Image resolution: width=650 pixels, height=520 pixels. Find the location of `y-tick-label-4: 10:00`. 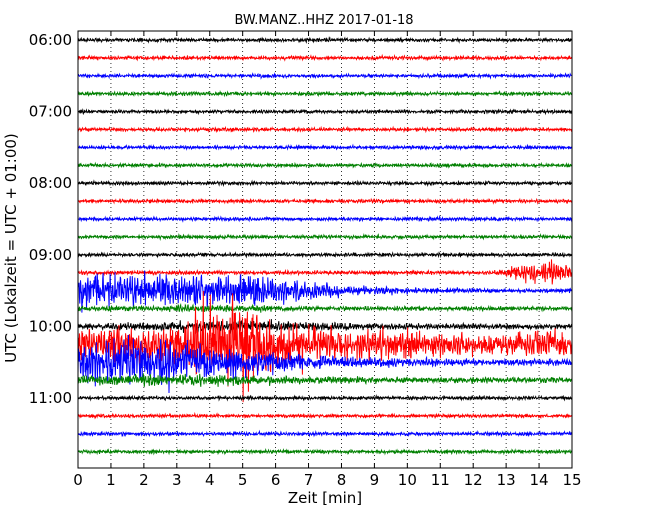

y-tick-label-4: 10:00 is located at coordinates (50, 326).